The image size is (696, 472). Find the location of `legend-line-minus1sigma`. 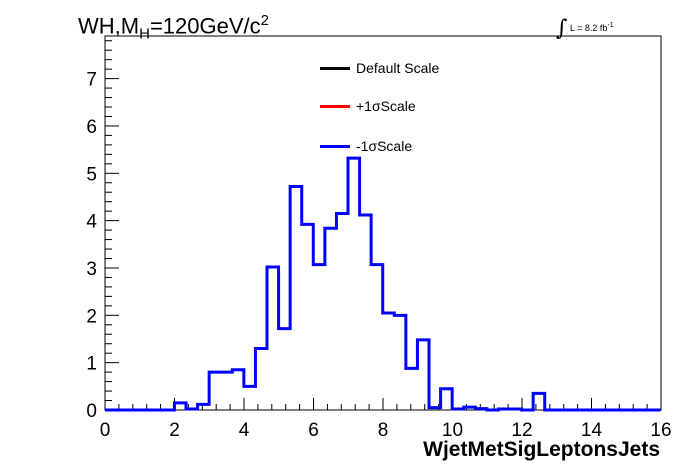

legend-line-minus1sigma is located at coordinates (335, 146).